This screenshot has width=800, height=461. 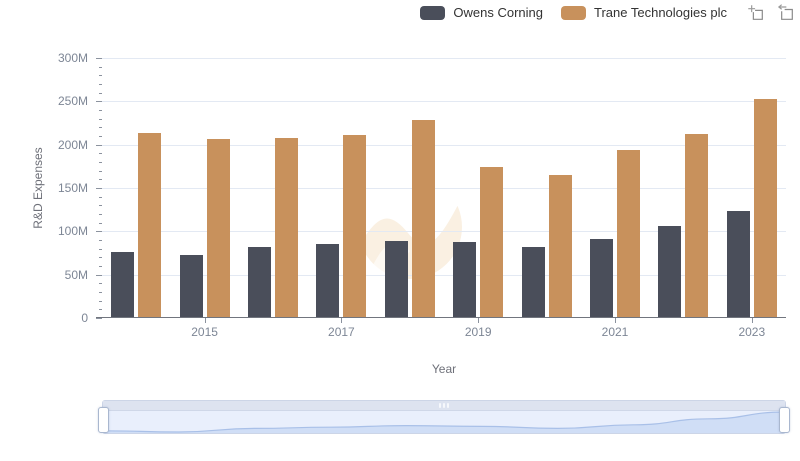 I want to click on x-tick-label: 2023, so click(x=752, y=332).